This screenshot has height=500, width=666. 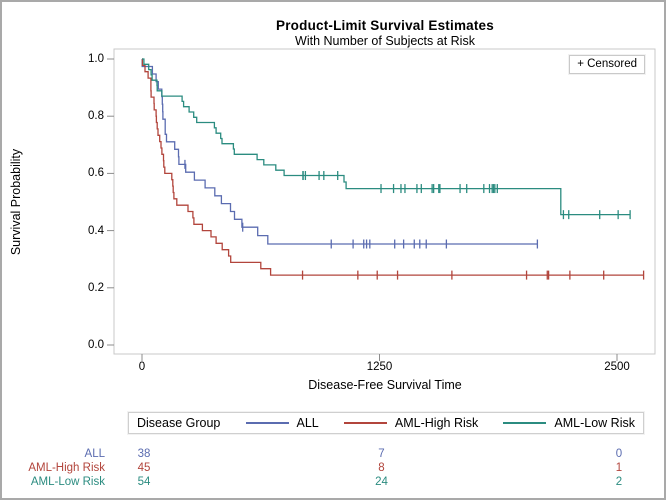 I want to click on x-axis-label: Disease-Free Survival Time, so click(x=385, y=385).